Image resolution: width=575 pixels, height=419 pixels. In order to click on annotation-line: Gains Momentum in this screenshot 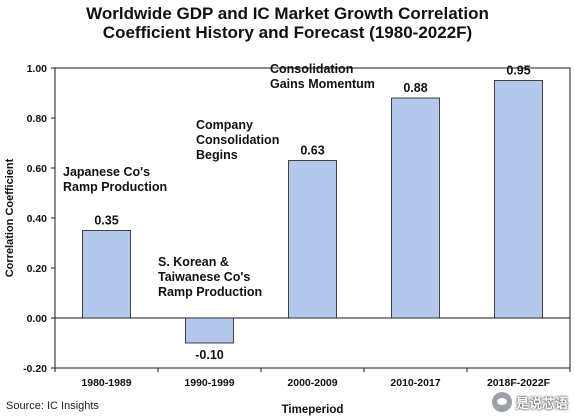, I will do `click(322, 84)`.